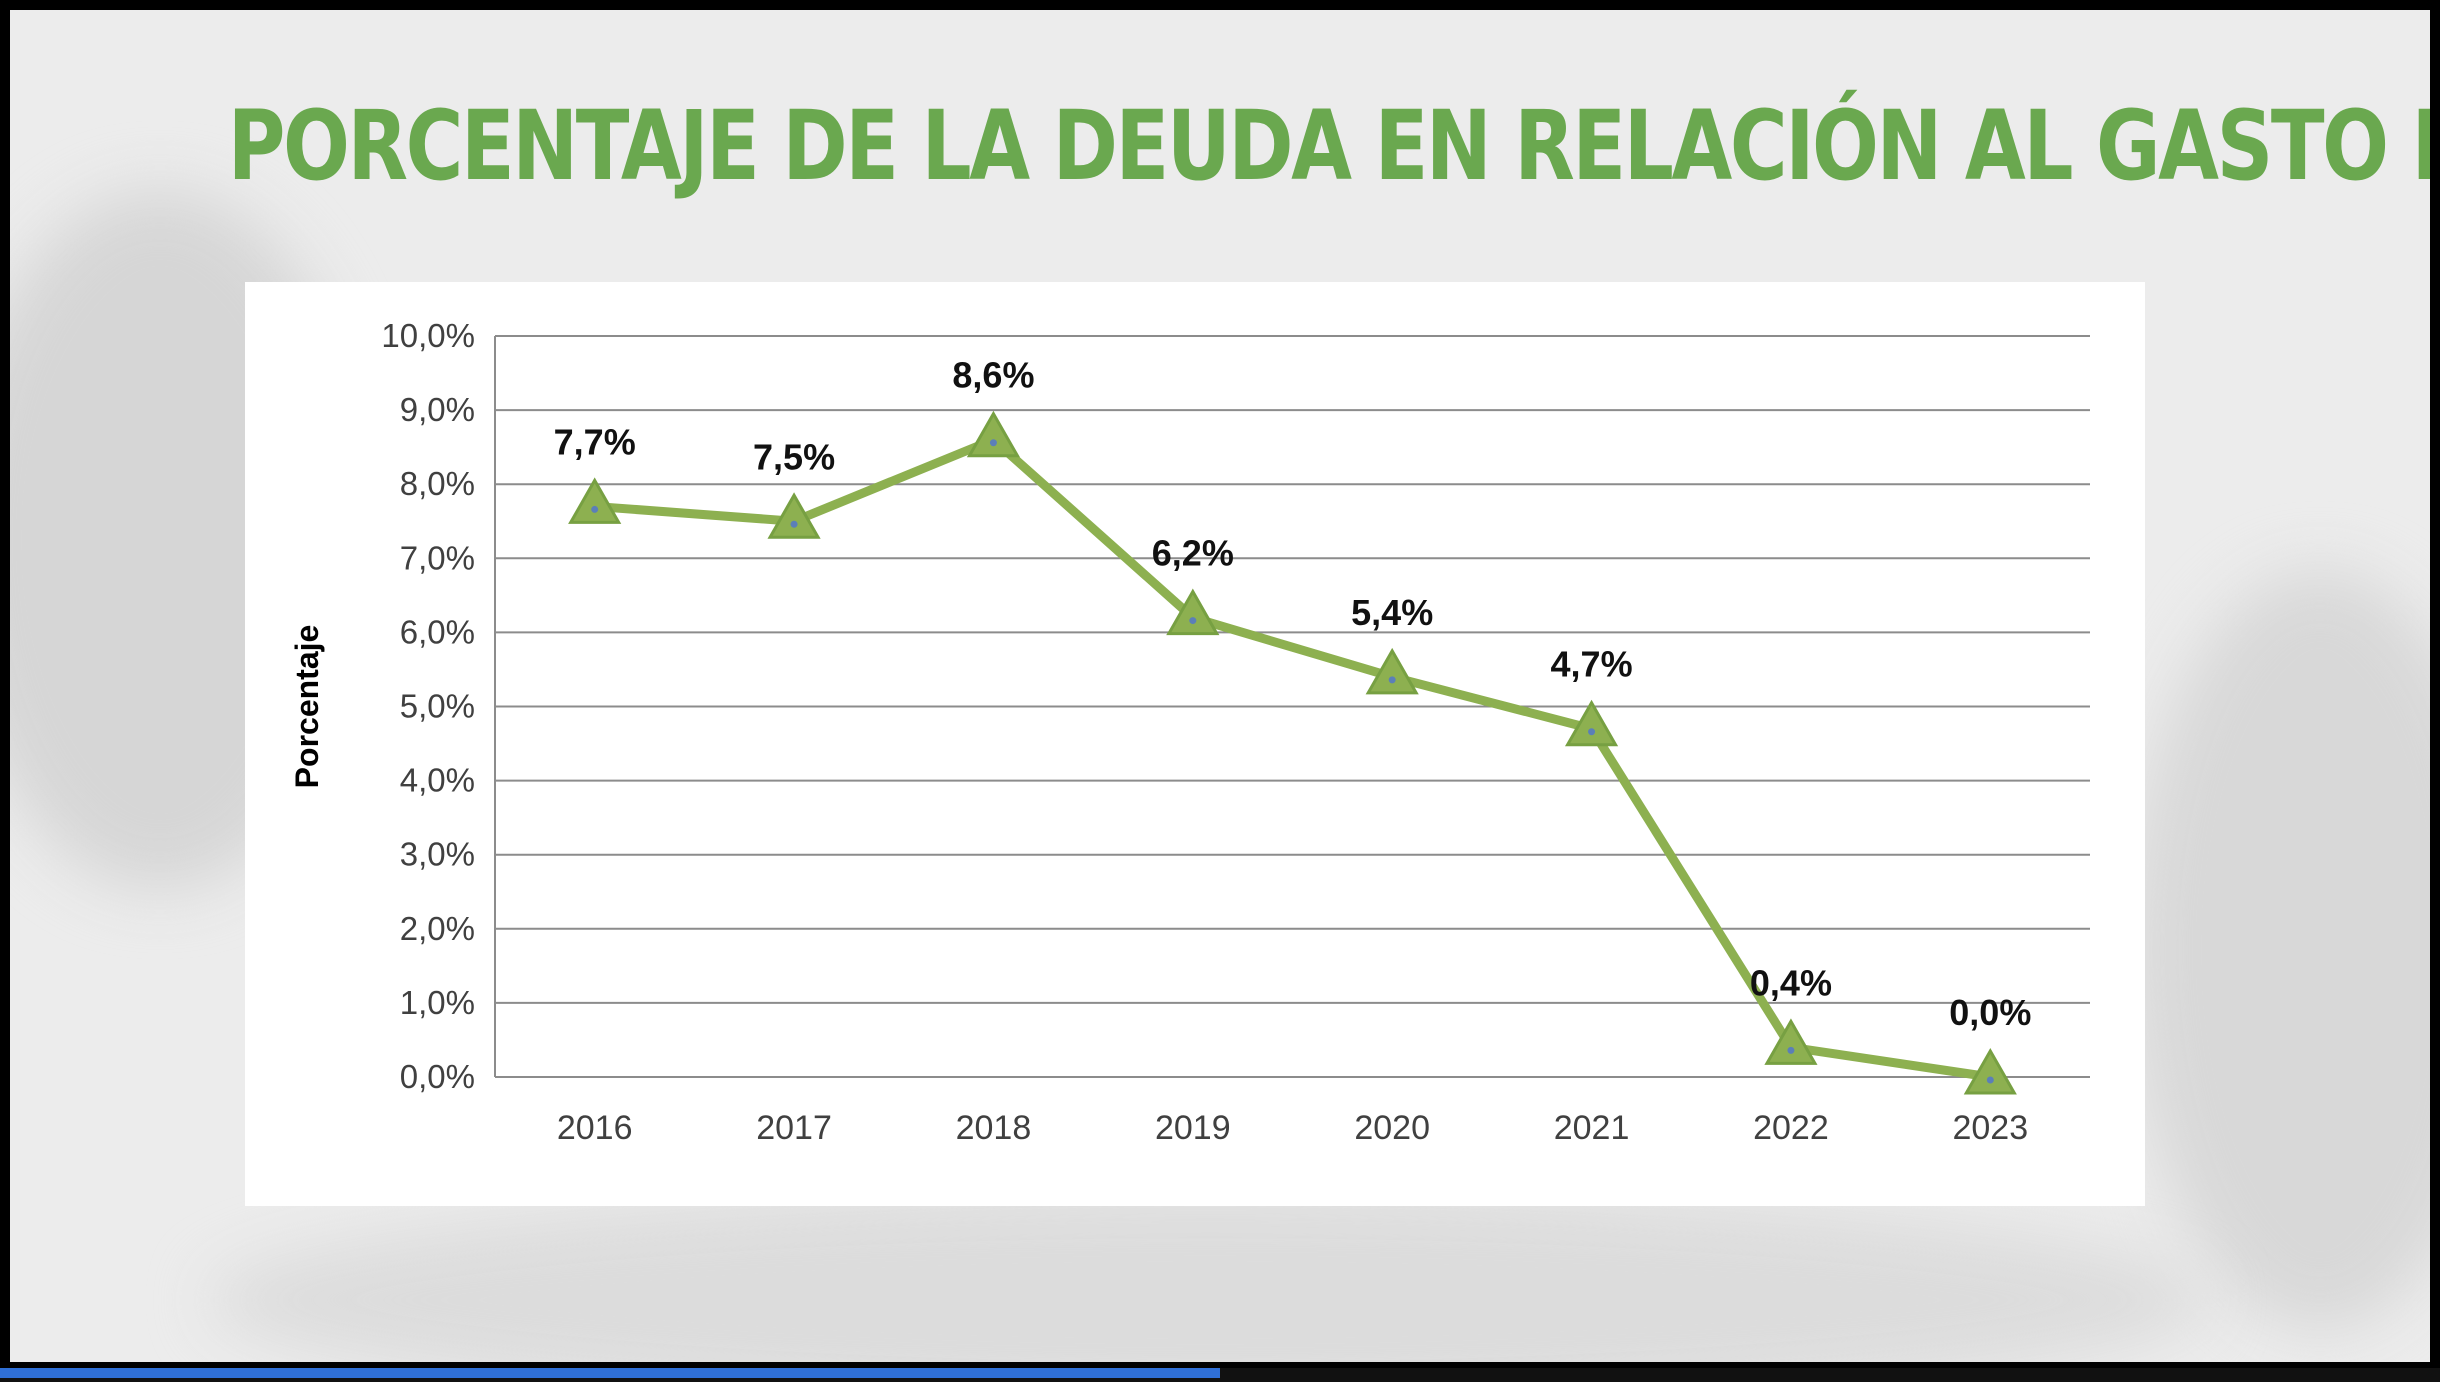 The image size is (2440, 1382). Describe the element at coordinates (993, 375) in the screenshot. I see `data-label: 8,6%` at that location.